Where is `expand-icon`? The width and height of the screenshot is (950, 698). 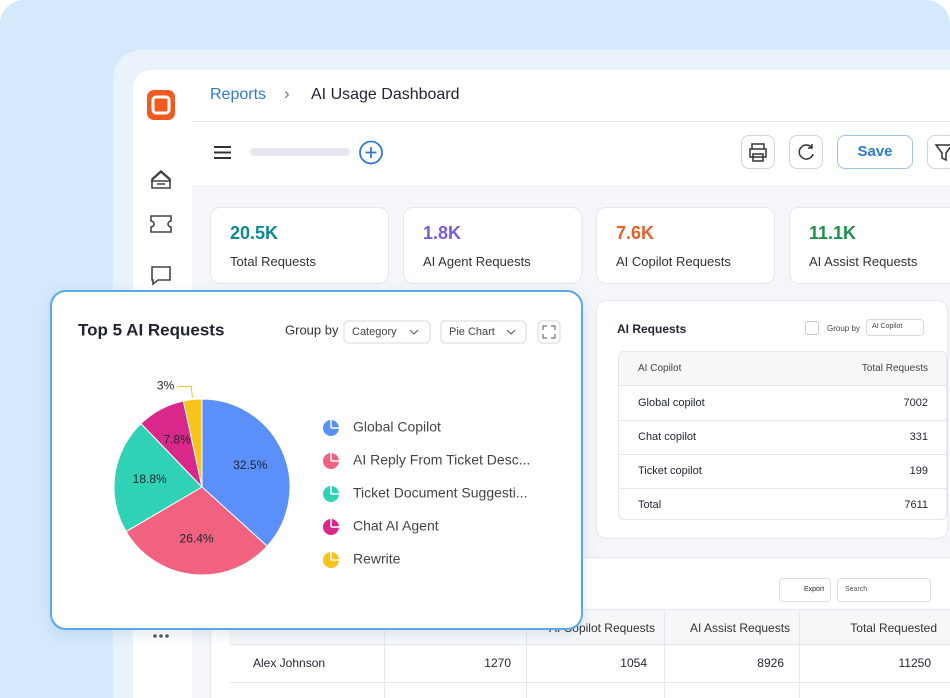 expand-icon is located at coordinates (549, 332).